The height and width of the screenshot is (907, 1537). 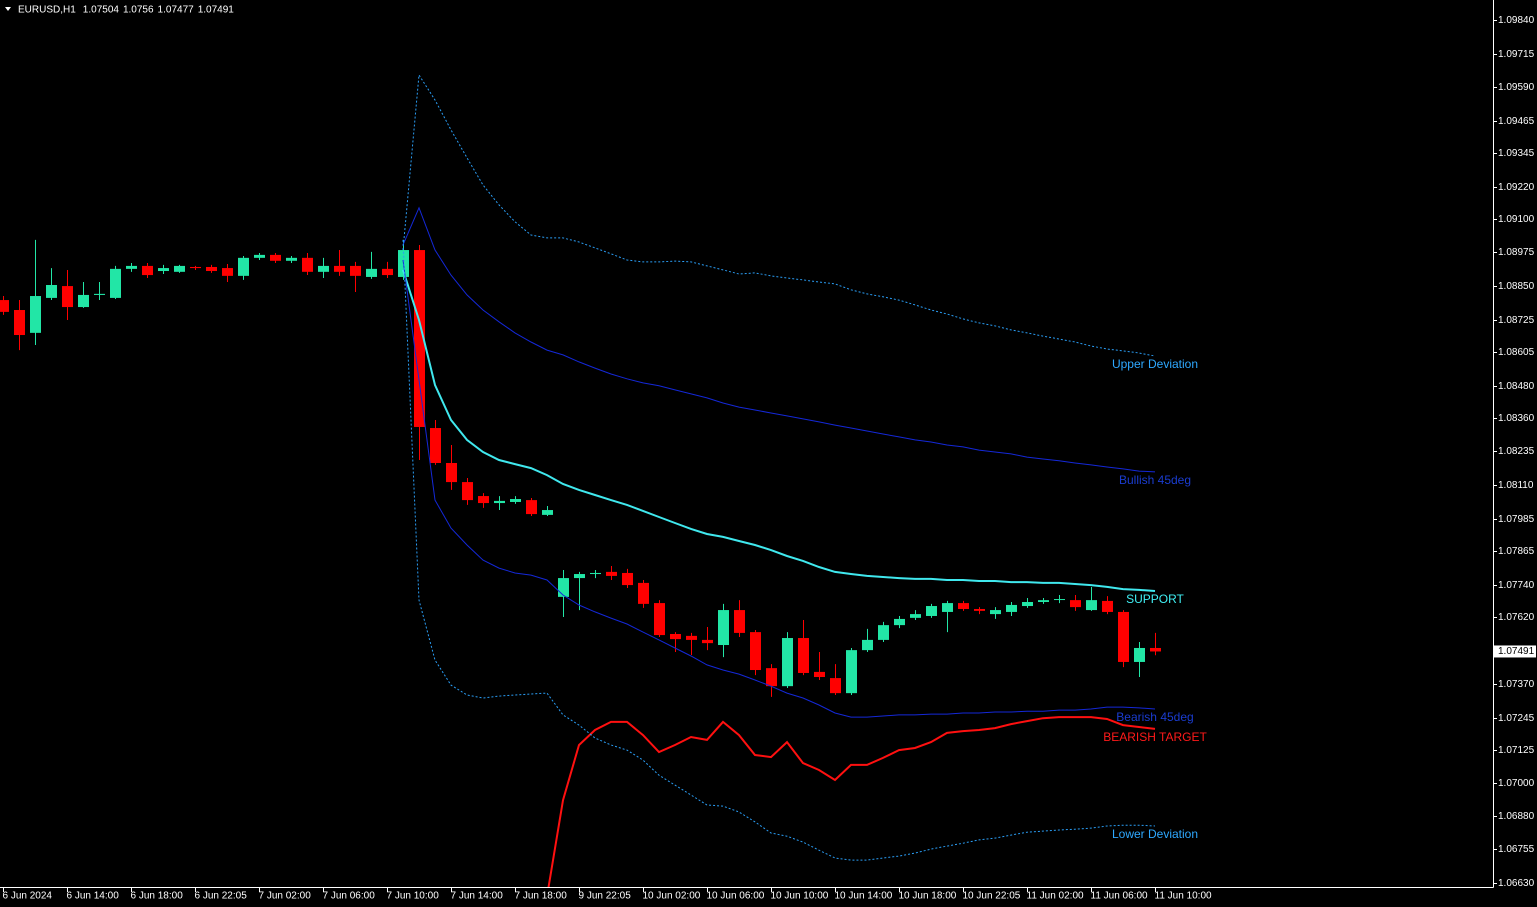 I want to click on x-tick-label: 6 Jun 22:05, so click(x=221, y=896).